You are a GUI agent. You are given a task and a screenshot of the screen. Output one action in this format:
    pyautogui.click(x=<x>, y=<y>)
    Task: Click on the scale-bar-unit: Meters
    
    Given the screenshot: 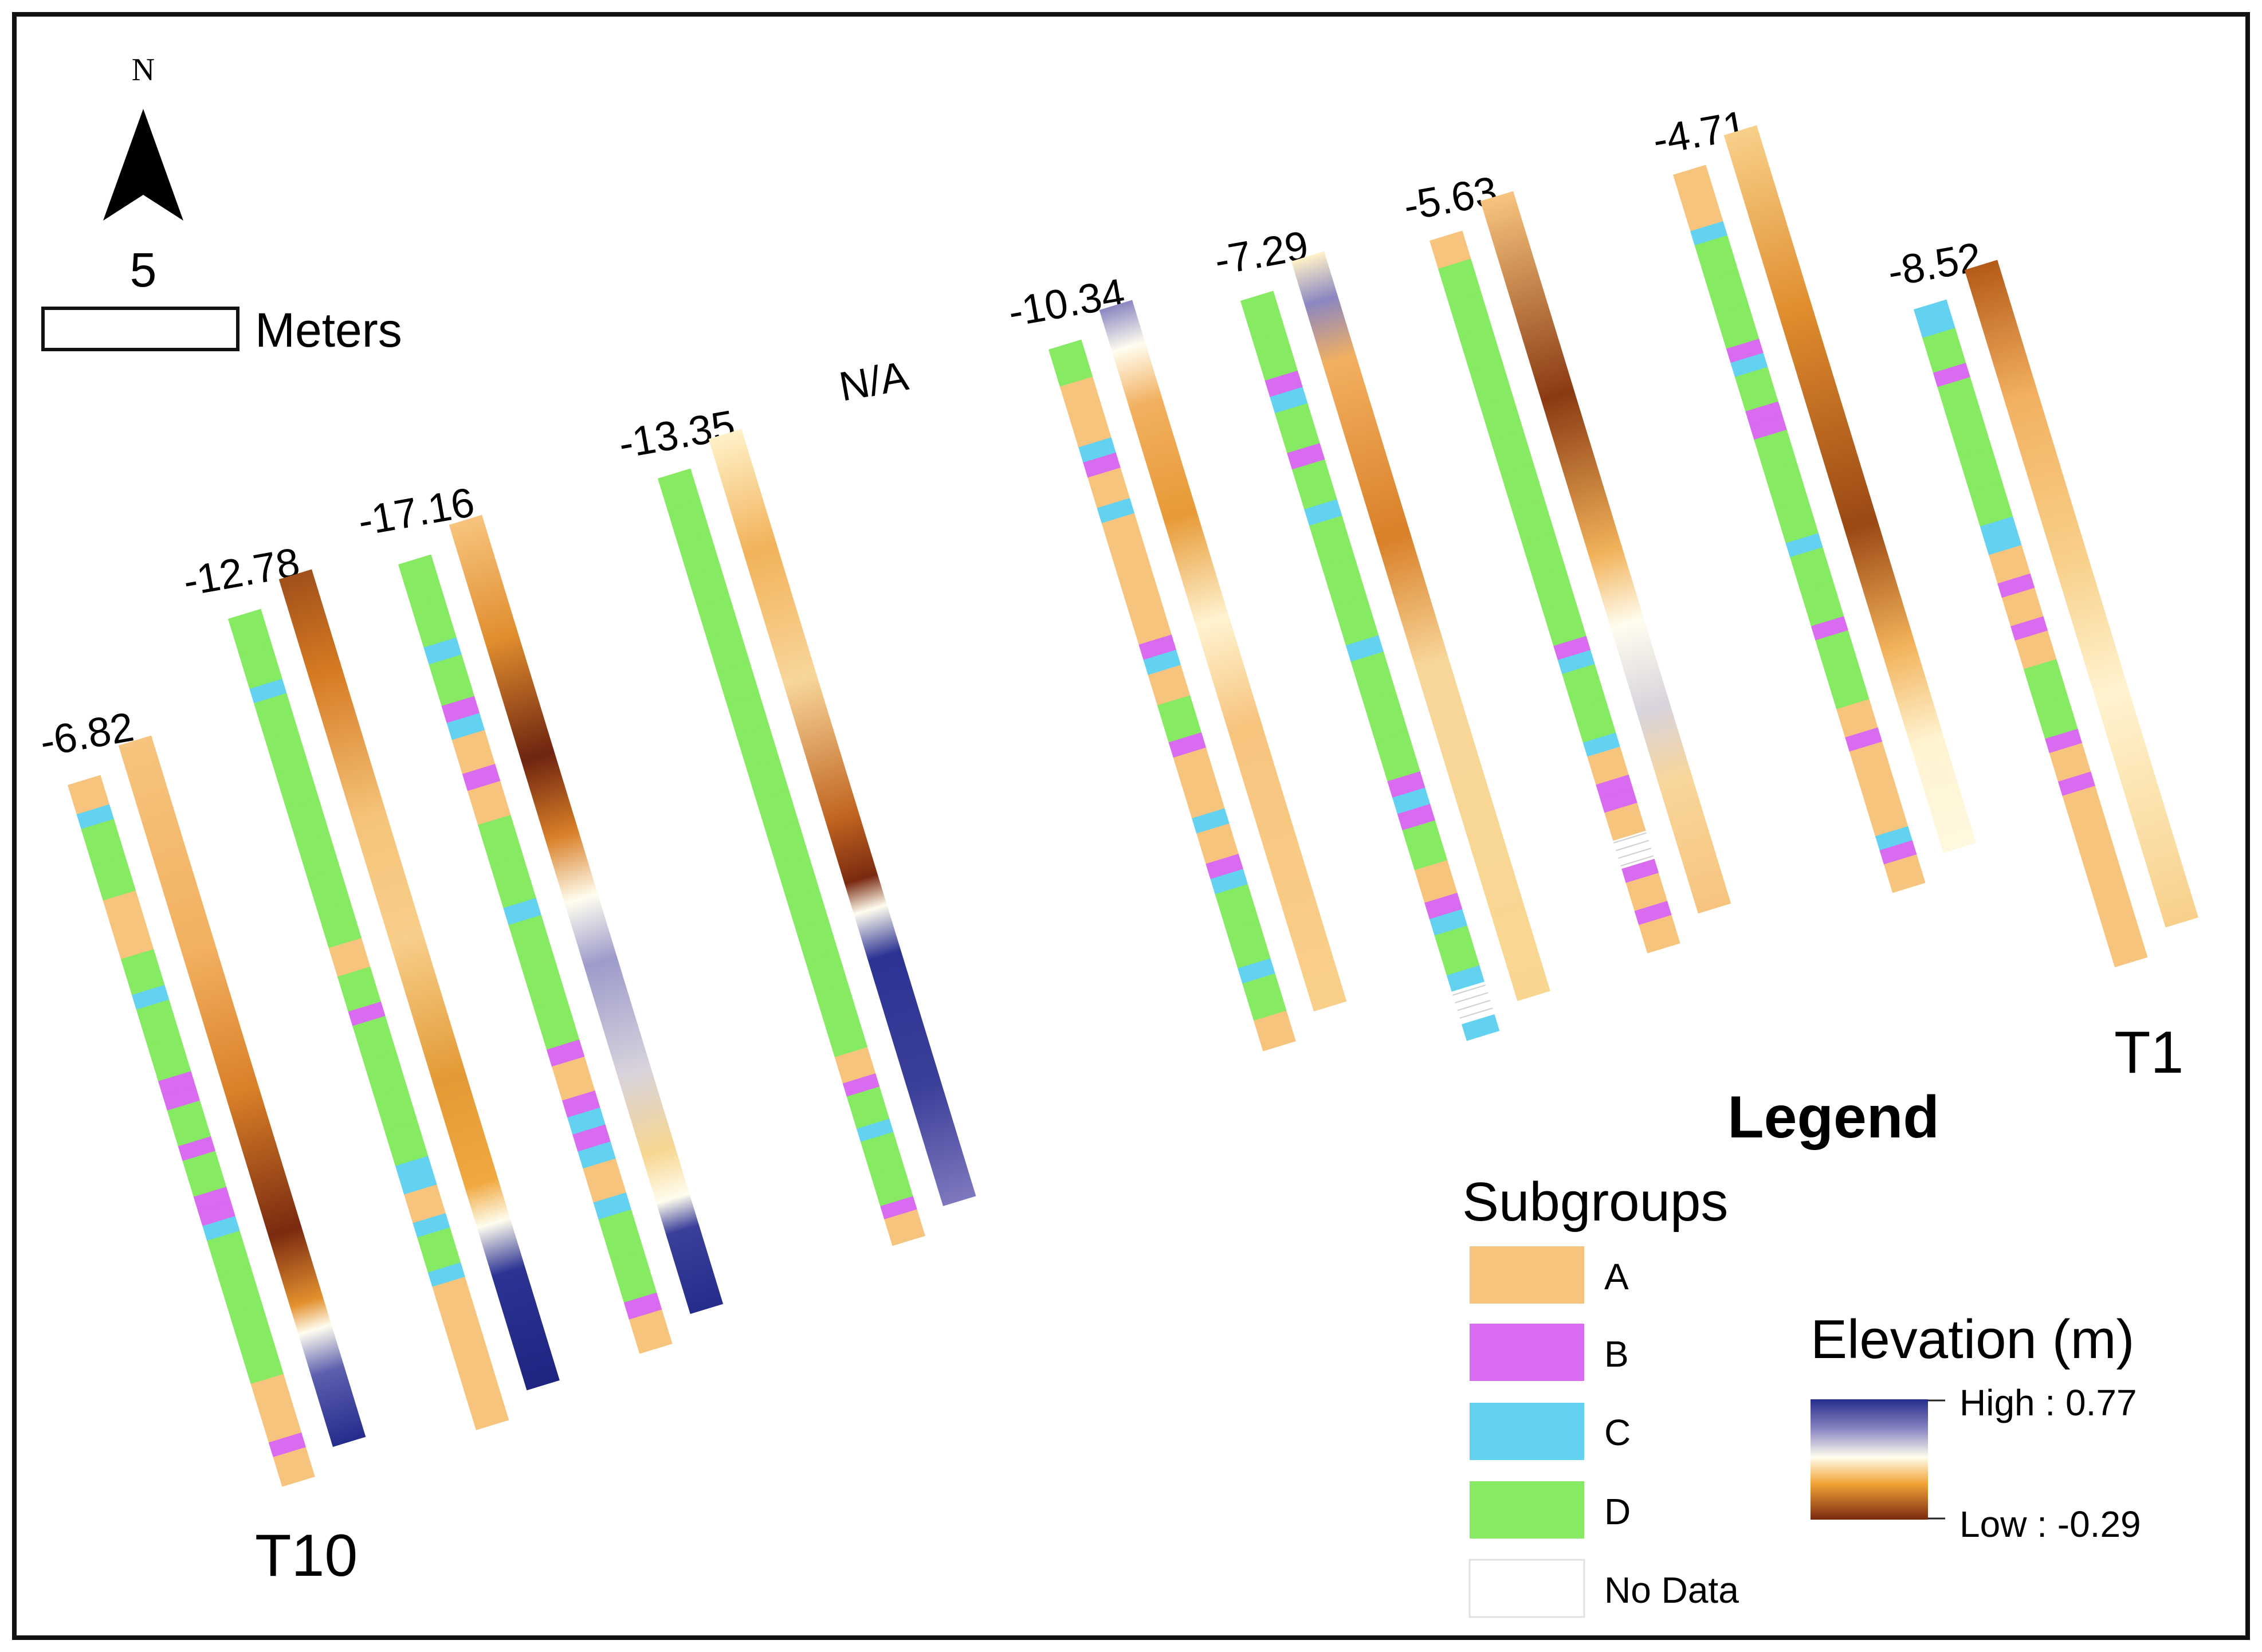 What is the action you would take?
    pyautogui.click(x=328, y=330)
    